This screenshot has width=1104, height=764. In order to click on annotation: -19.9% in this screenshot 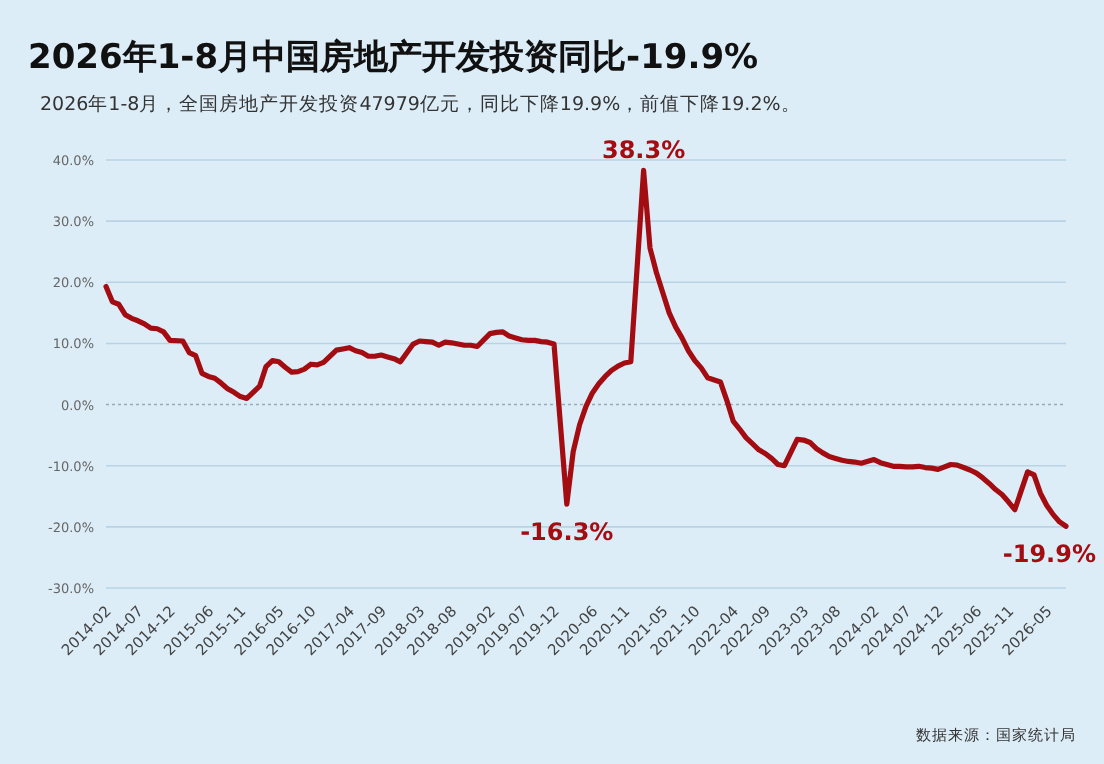, I will do `click(1049, 554)`.